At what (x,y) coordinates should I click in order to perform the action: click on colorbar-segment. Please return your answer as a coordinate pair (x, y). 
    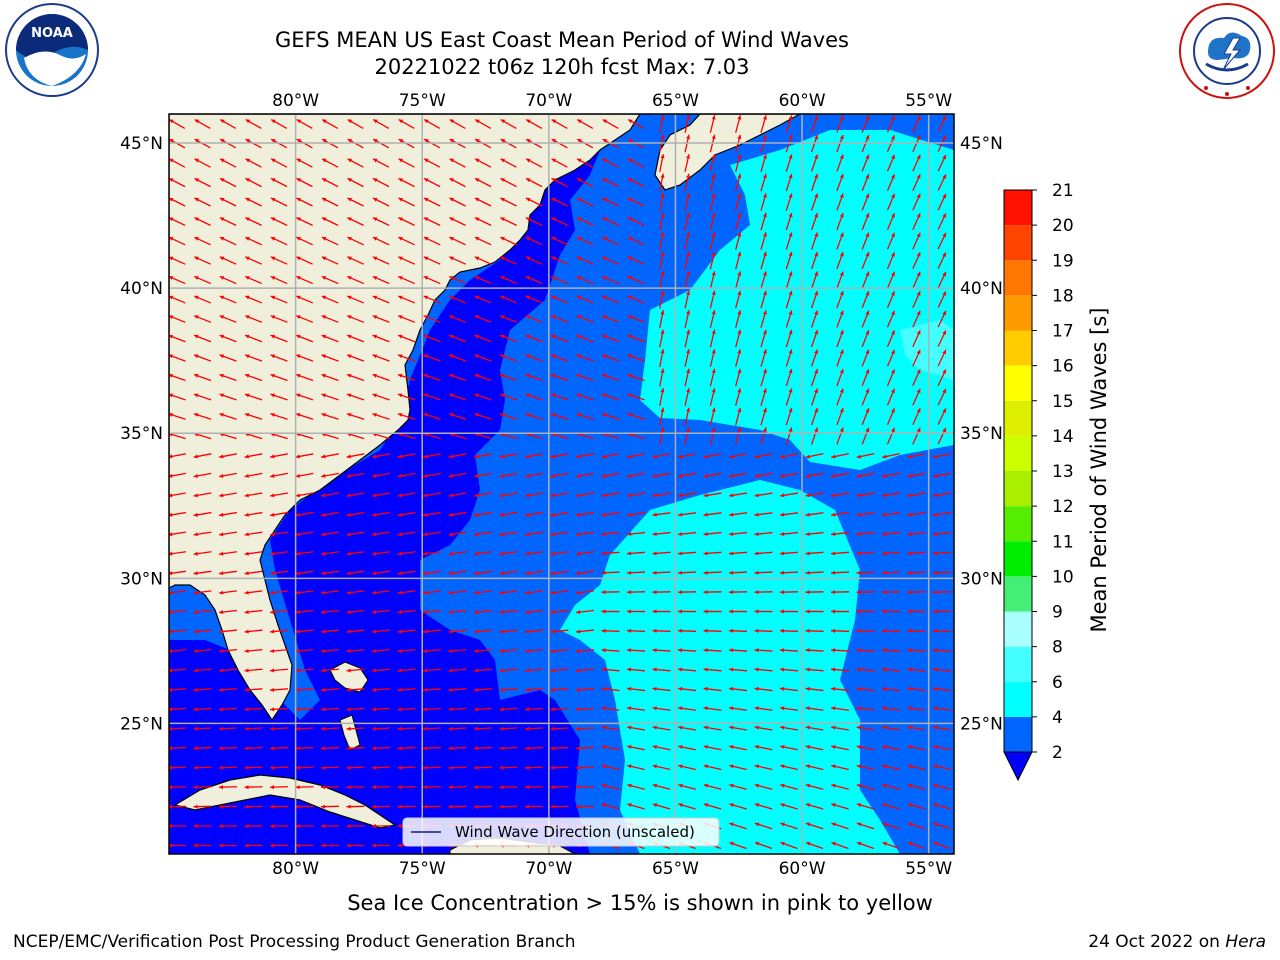
    Looking at the image, I should click on (1018, 629).